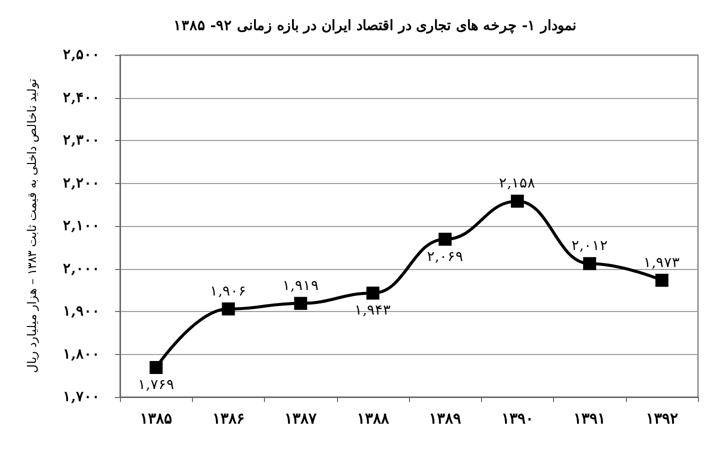 The image size is (718, 449). I want to click on x-tick-label: ۱۳۹۲, so click(662, 419).